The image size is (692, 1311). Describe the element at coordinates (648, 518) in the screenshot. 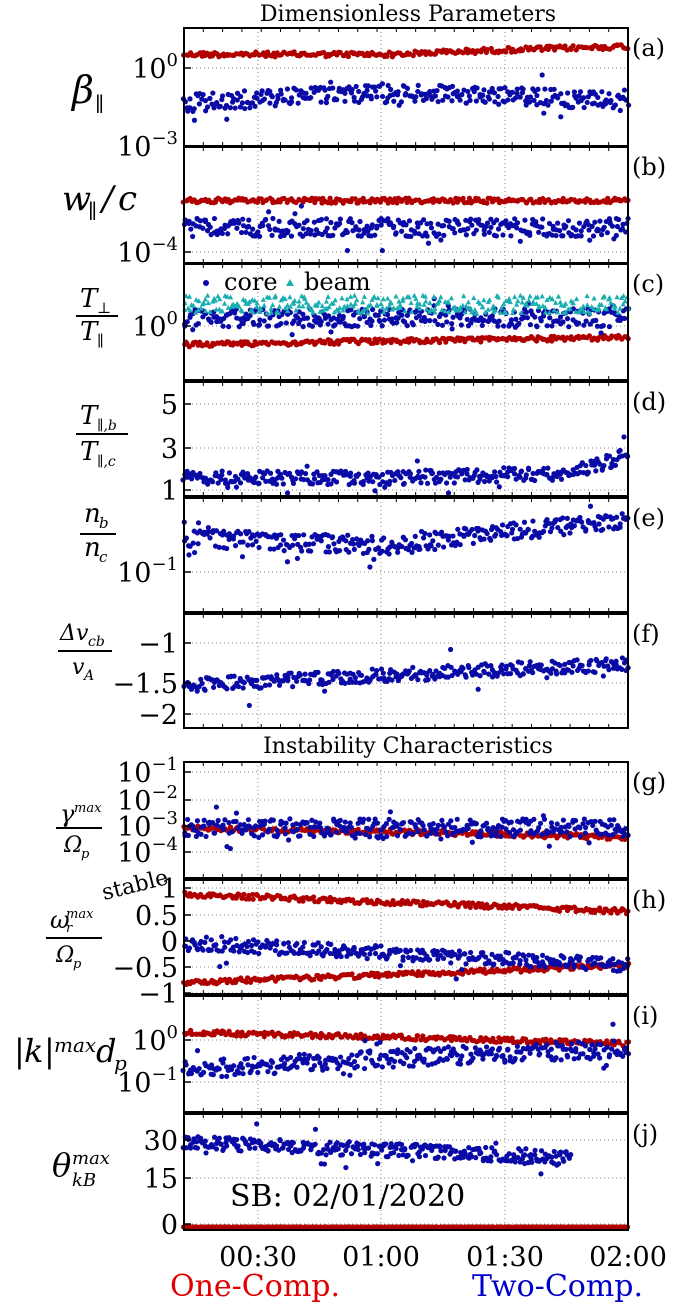

I see `panel-label-e: (e)` at that location.